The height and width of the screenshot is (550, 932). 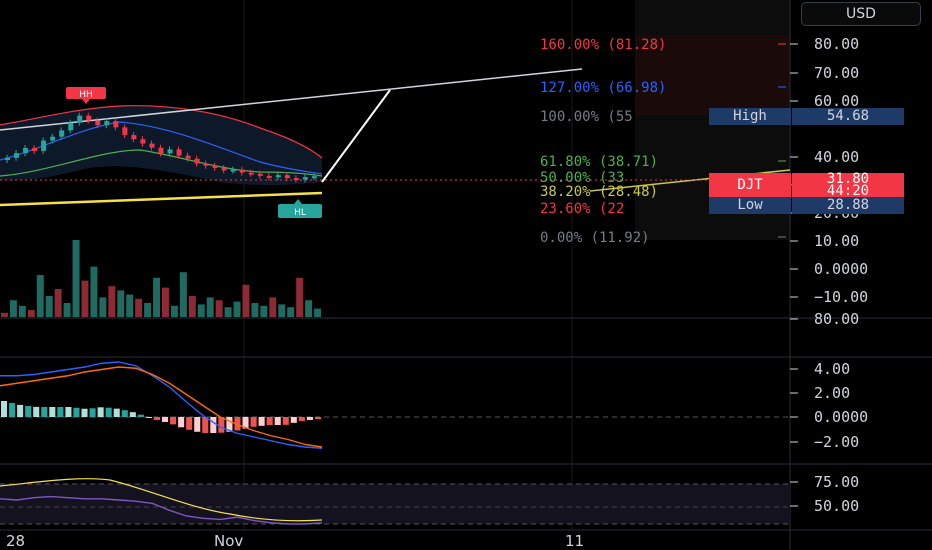 I want to click on candles, so click(x=161, y=147).